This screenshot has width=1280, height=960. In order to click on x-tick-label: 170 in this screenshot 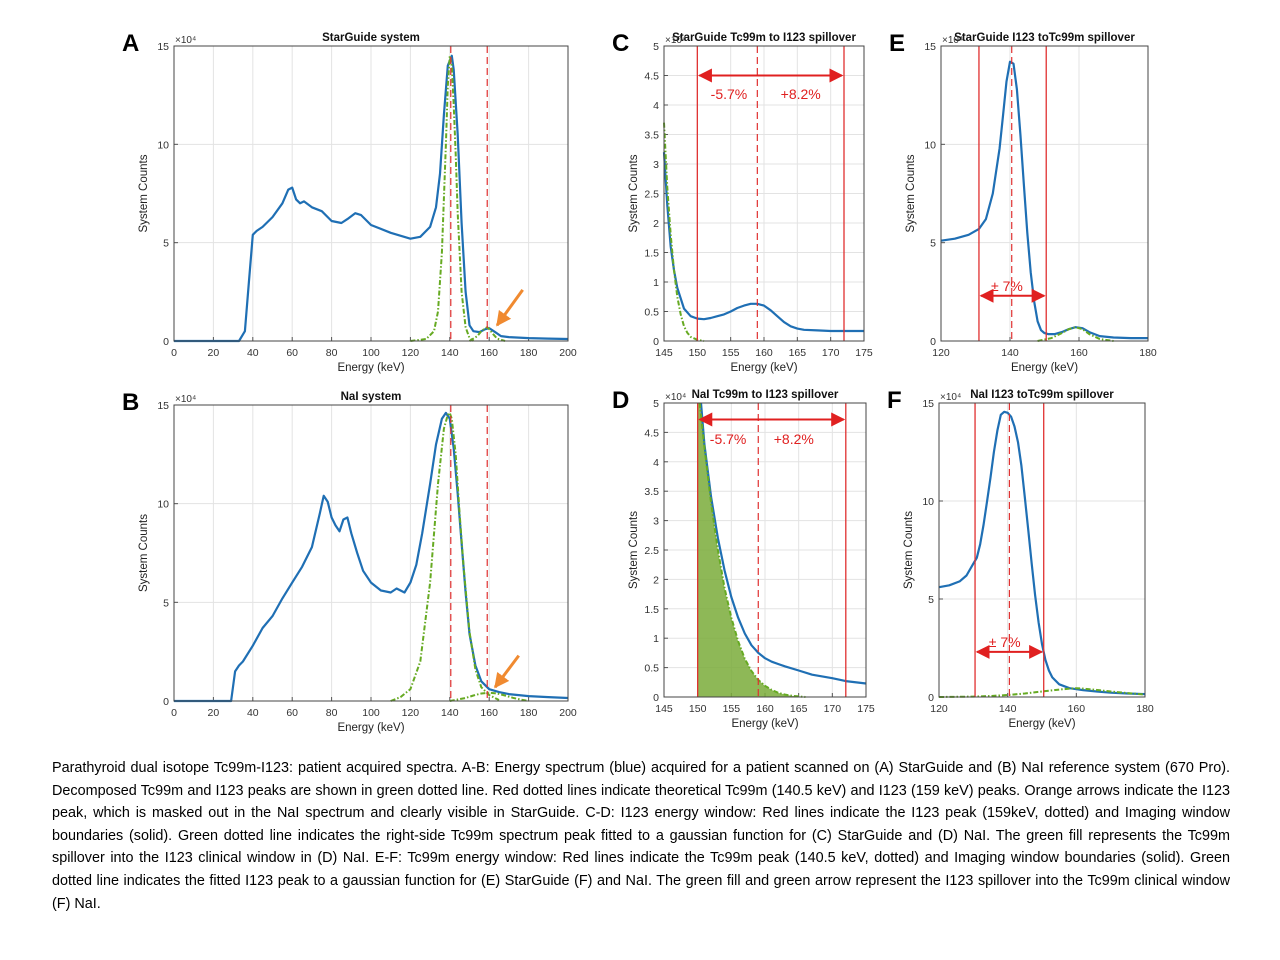, I will do `click(831, 353)`.